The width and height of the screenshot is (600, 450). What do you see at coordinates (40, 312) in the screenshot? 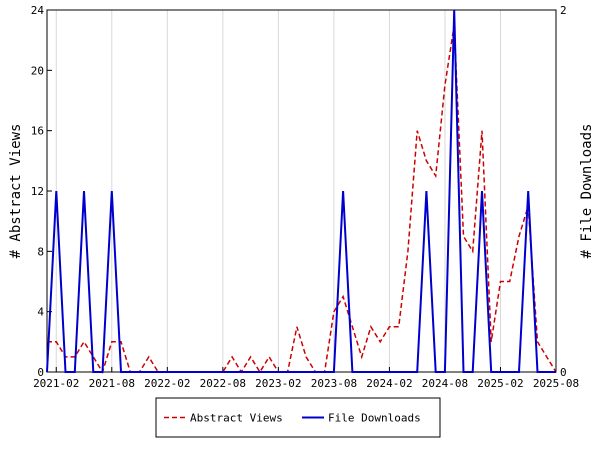
I see `y-tick-label: 4` at bounding box center [40, 312].